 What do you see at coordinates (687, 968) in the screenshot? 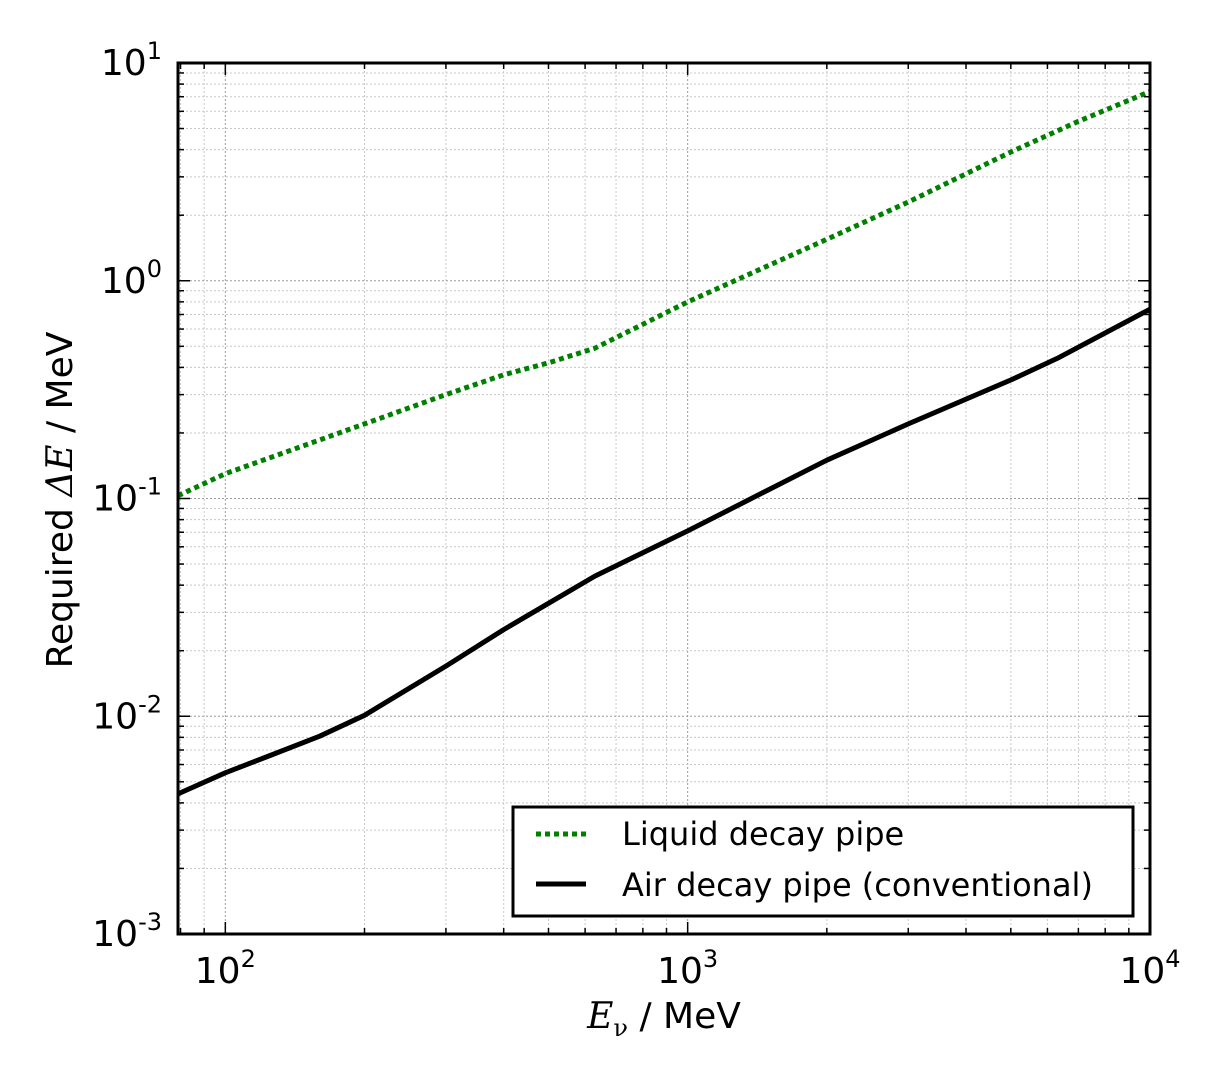
I see `x-tick-label: 10³` at bounding box center [687, 968].